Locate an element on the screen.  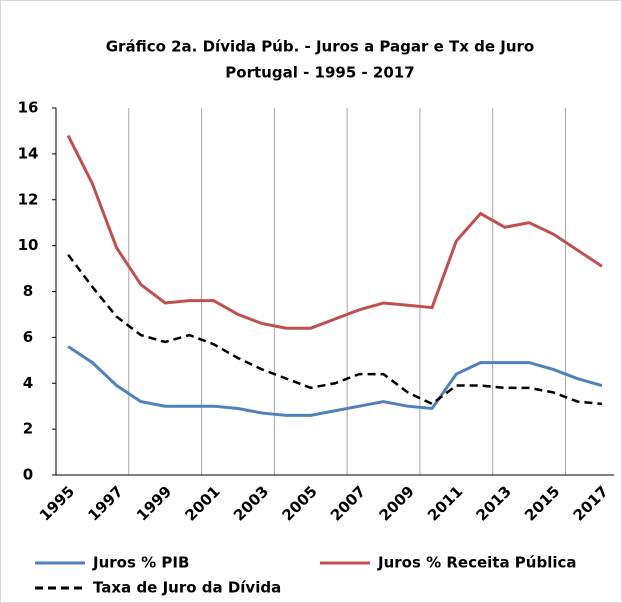
y-tick-label: 8 is located at coordinates (28, 291).